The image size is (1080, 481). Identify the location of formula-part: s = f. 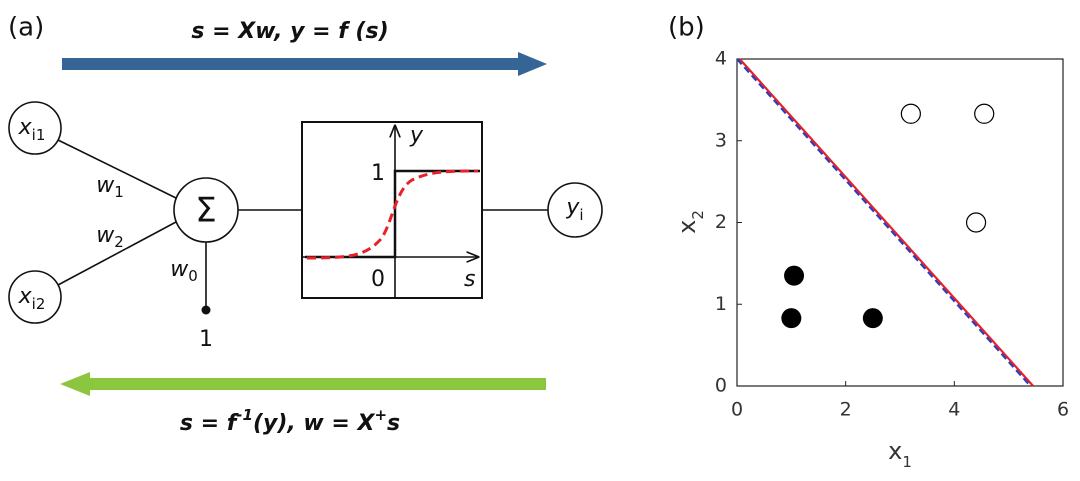
(209, 423).